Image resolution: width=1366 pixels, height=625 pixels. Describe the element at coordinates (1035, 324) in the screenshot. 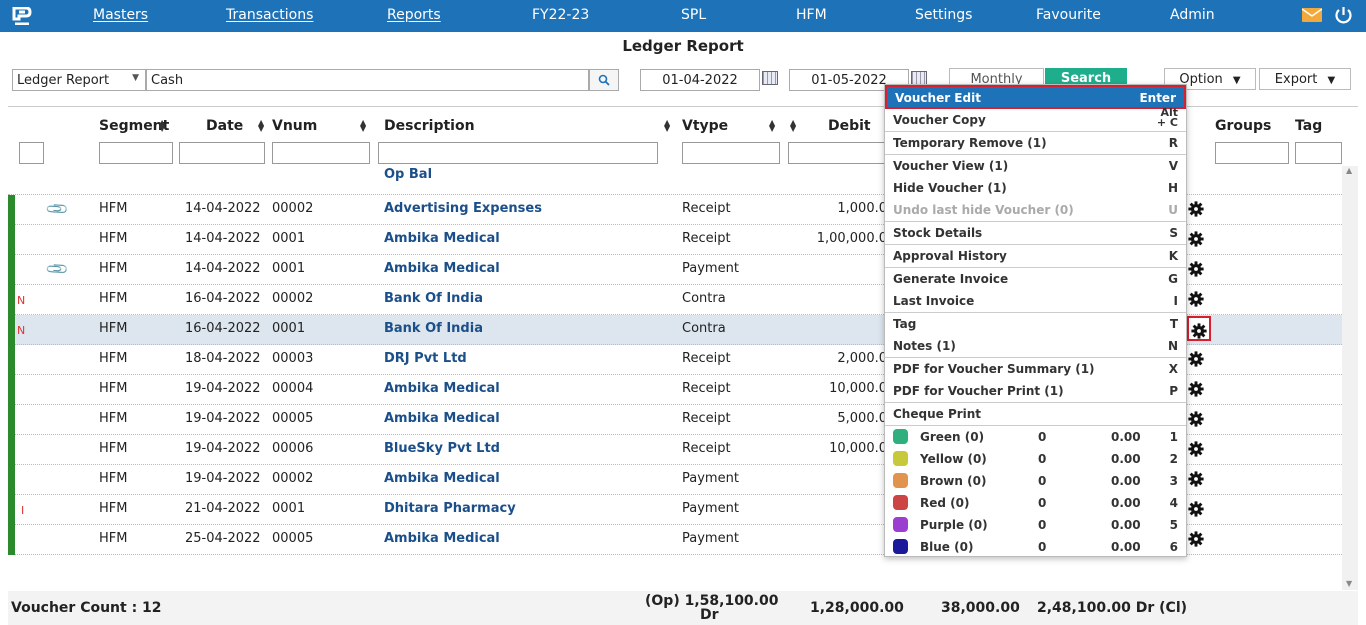

I see `menu-tag: Tag T` at that location.